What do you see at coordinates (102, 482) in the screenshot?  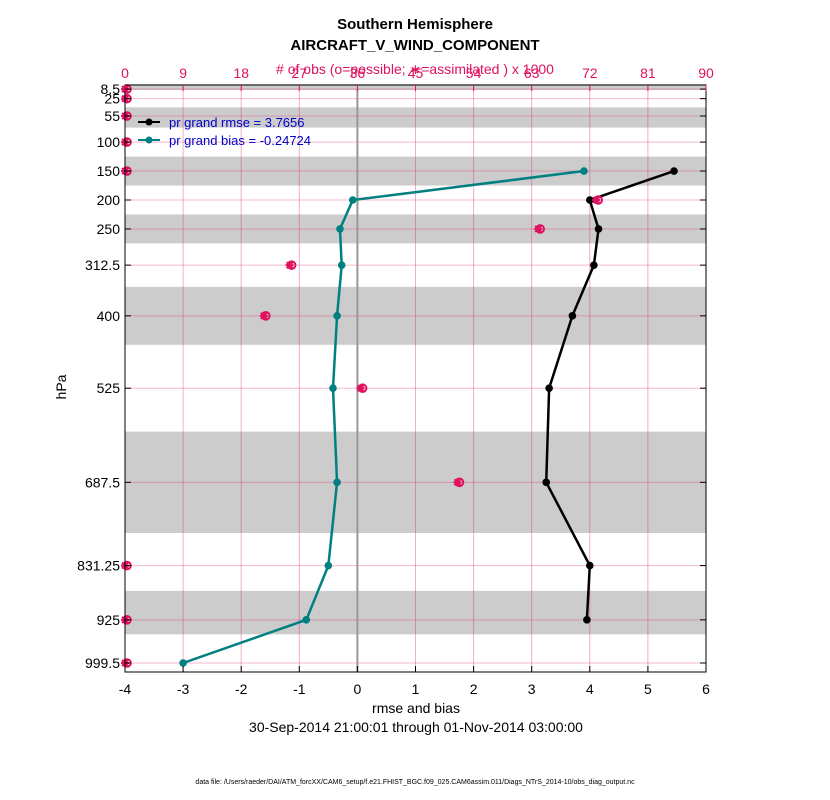 I see `y-tick-label: 687.5` at bounding box center [102, 482].